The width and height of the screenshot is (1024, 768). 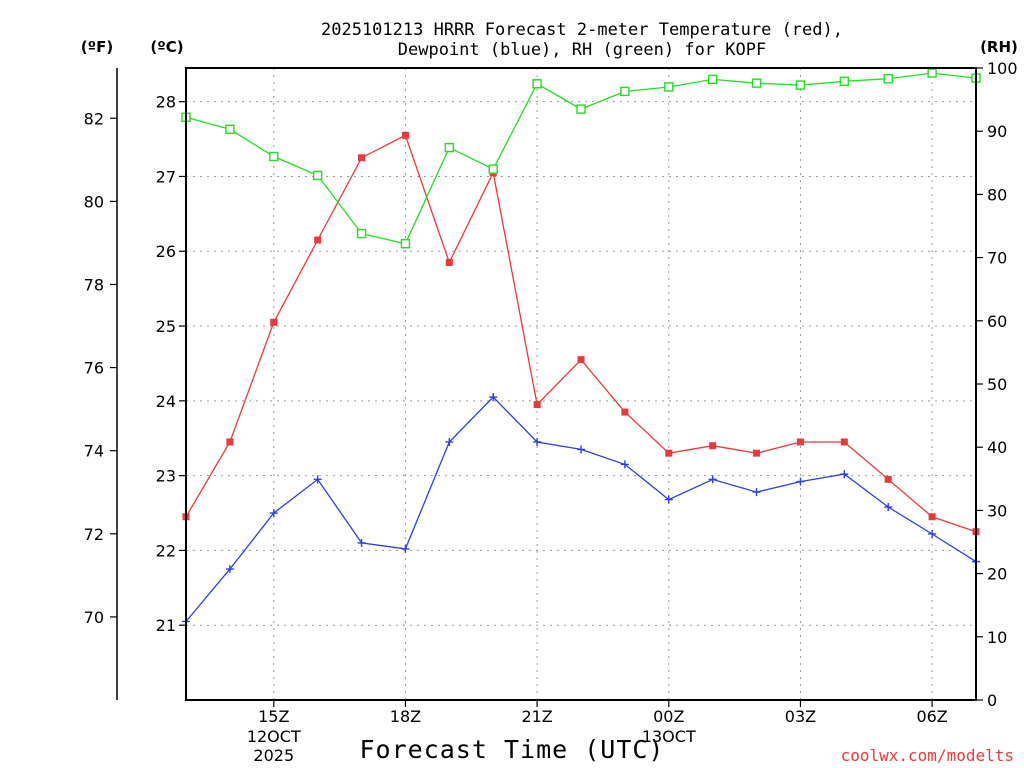 What do you see at coordinates (166, 251) in the screenshot?
I see `celsius-tick-label: 26` at bounding box center [166, 251].